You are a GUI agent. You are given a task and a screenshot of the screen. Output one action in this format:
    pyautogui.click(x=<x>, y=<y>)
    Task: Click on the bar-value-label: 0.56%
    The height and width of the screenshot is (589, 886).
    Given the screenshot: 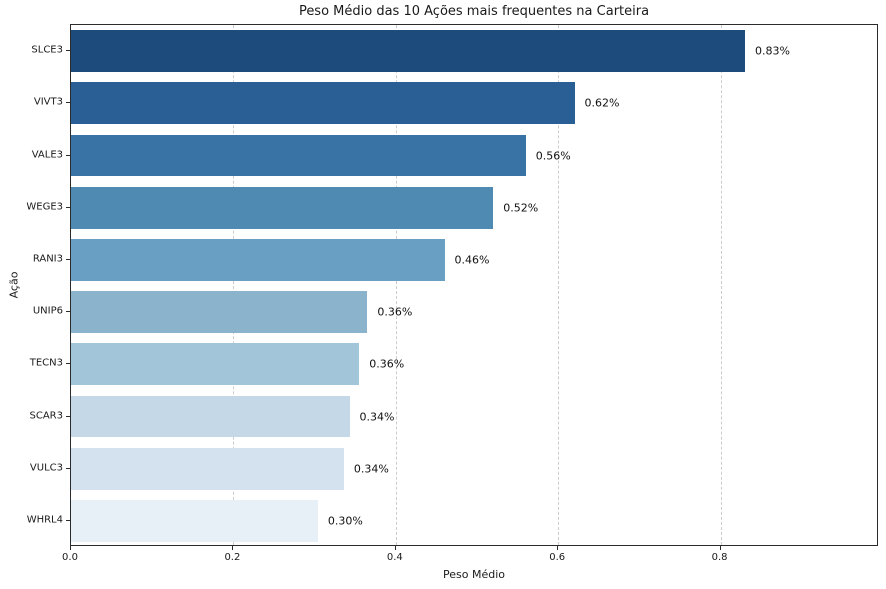 What is the action you would take?
    pyautogui.click(x=553, y=155)
    